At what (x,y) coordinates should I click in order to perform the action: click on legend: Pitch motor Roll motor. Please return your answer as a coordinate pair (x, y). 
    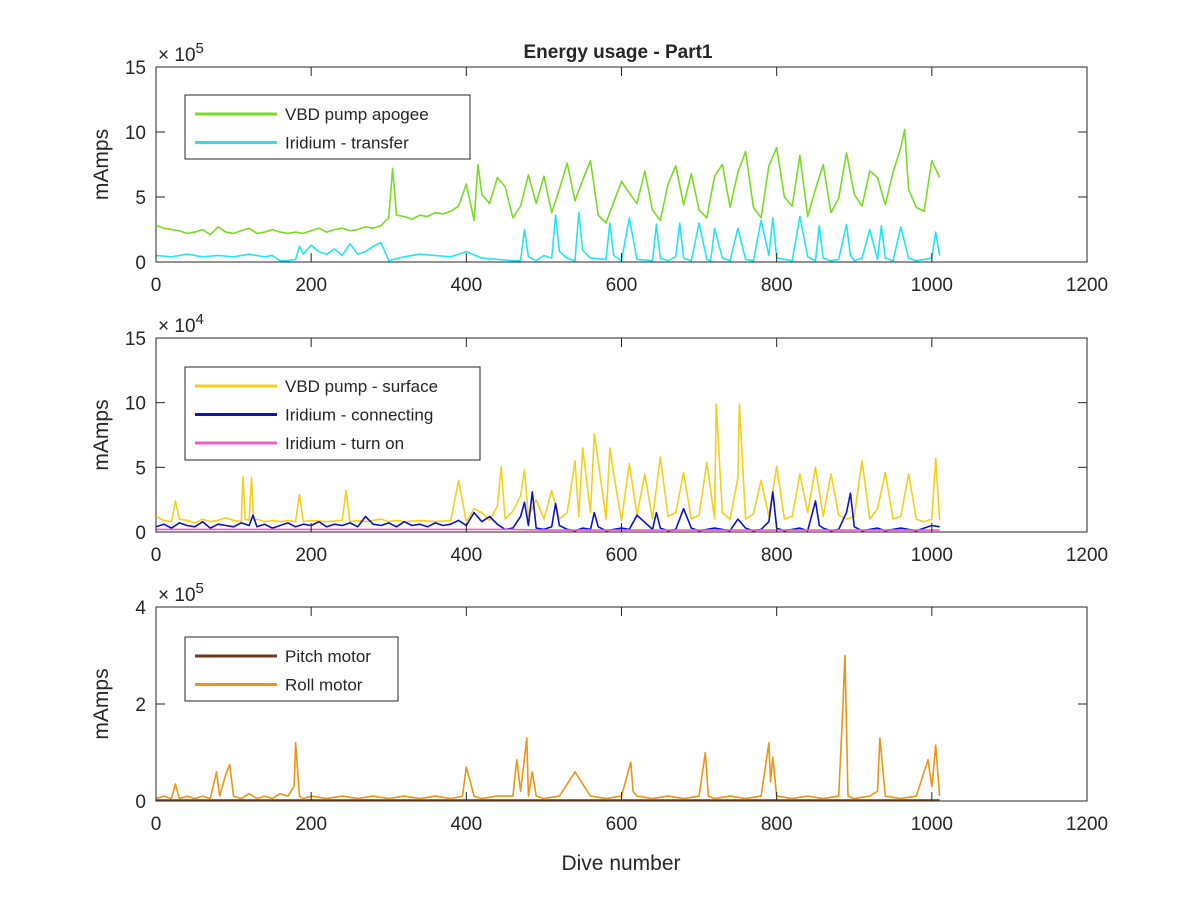
    Looking at the image, I should click on (291, 669).